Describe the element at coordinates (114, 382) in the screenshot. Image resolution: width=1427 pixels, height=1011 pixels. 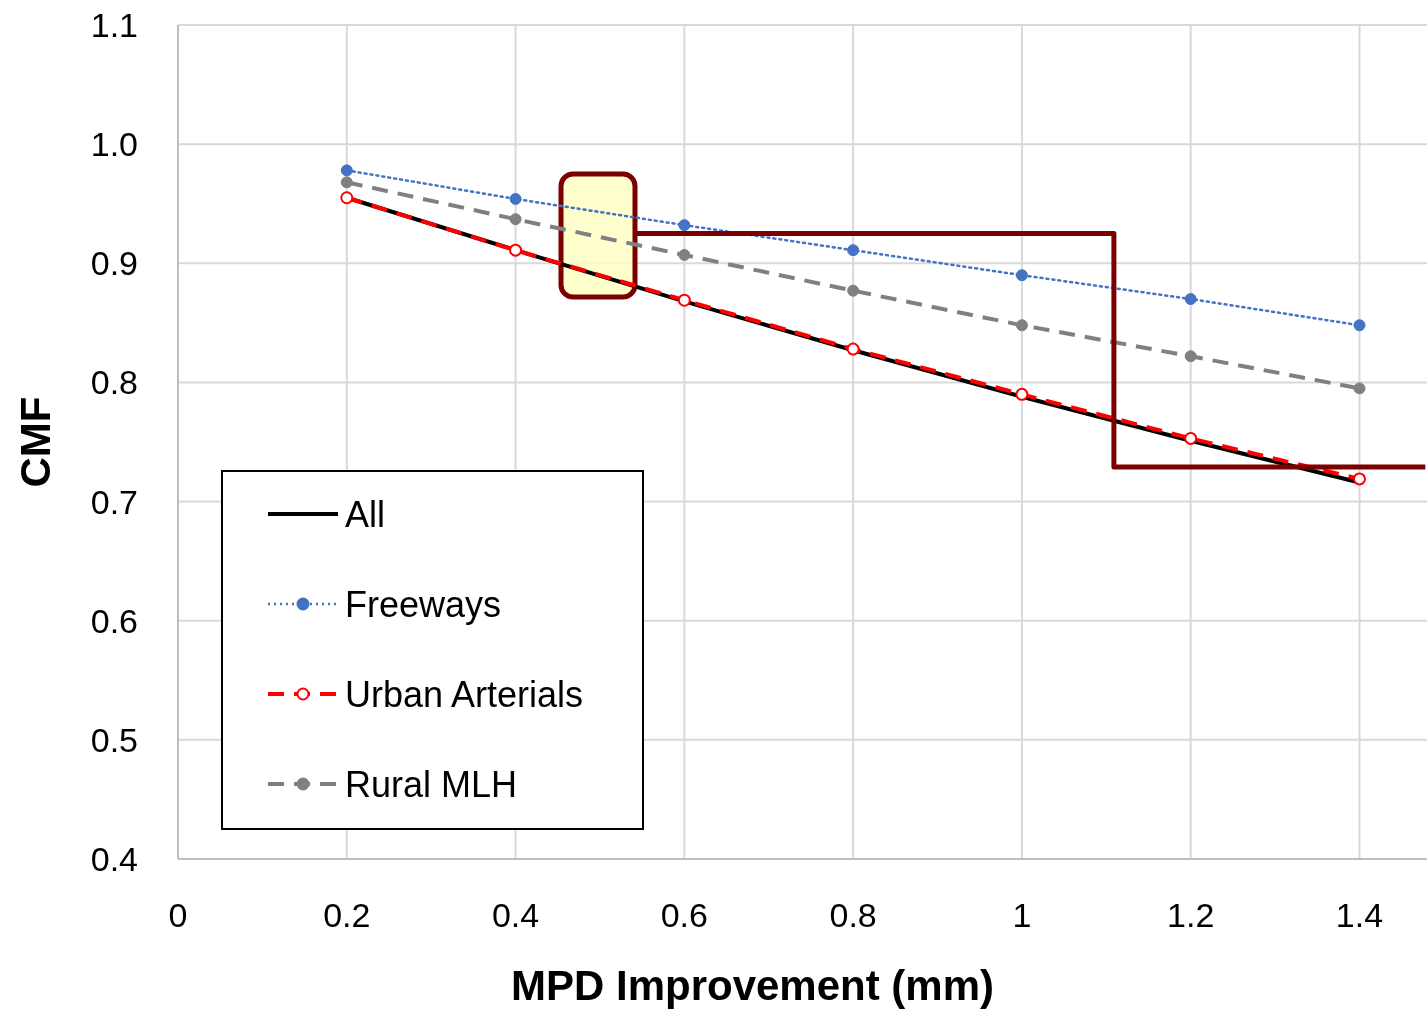
I see `y-tick-label: 0.8` at that location.